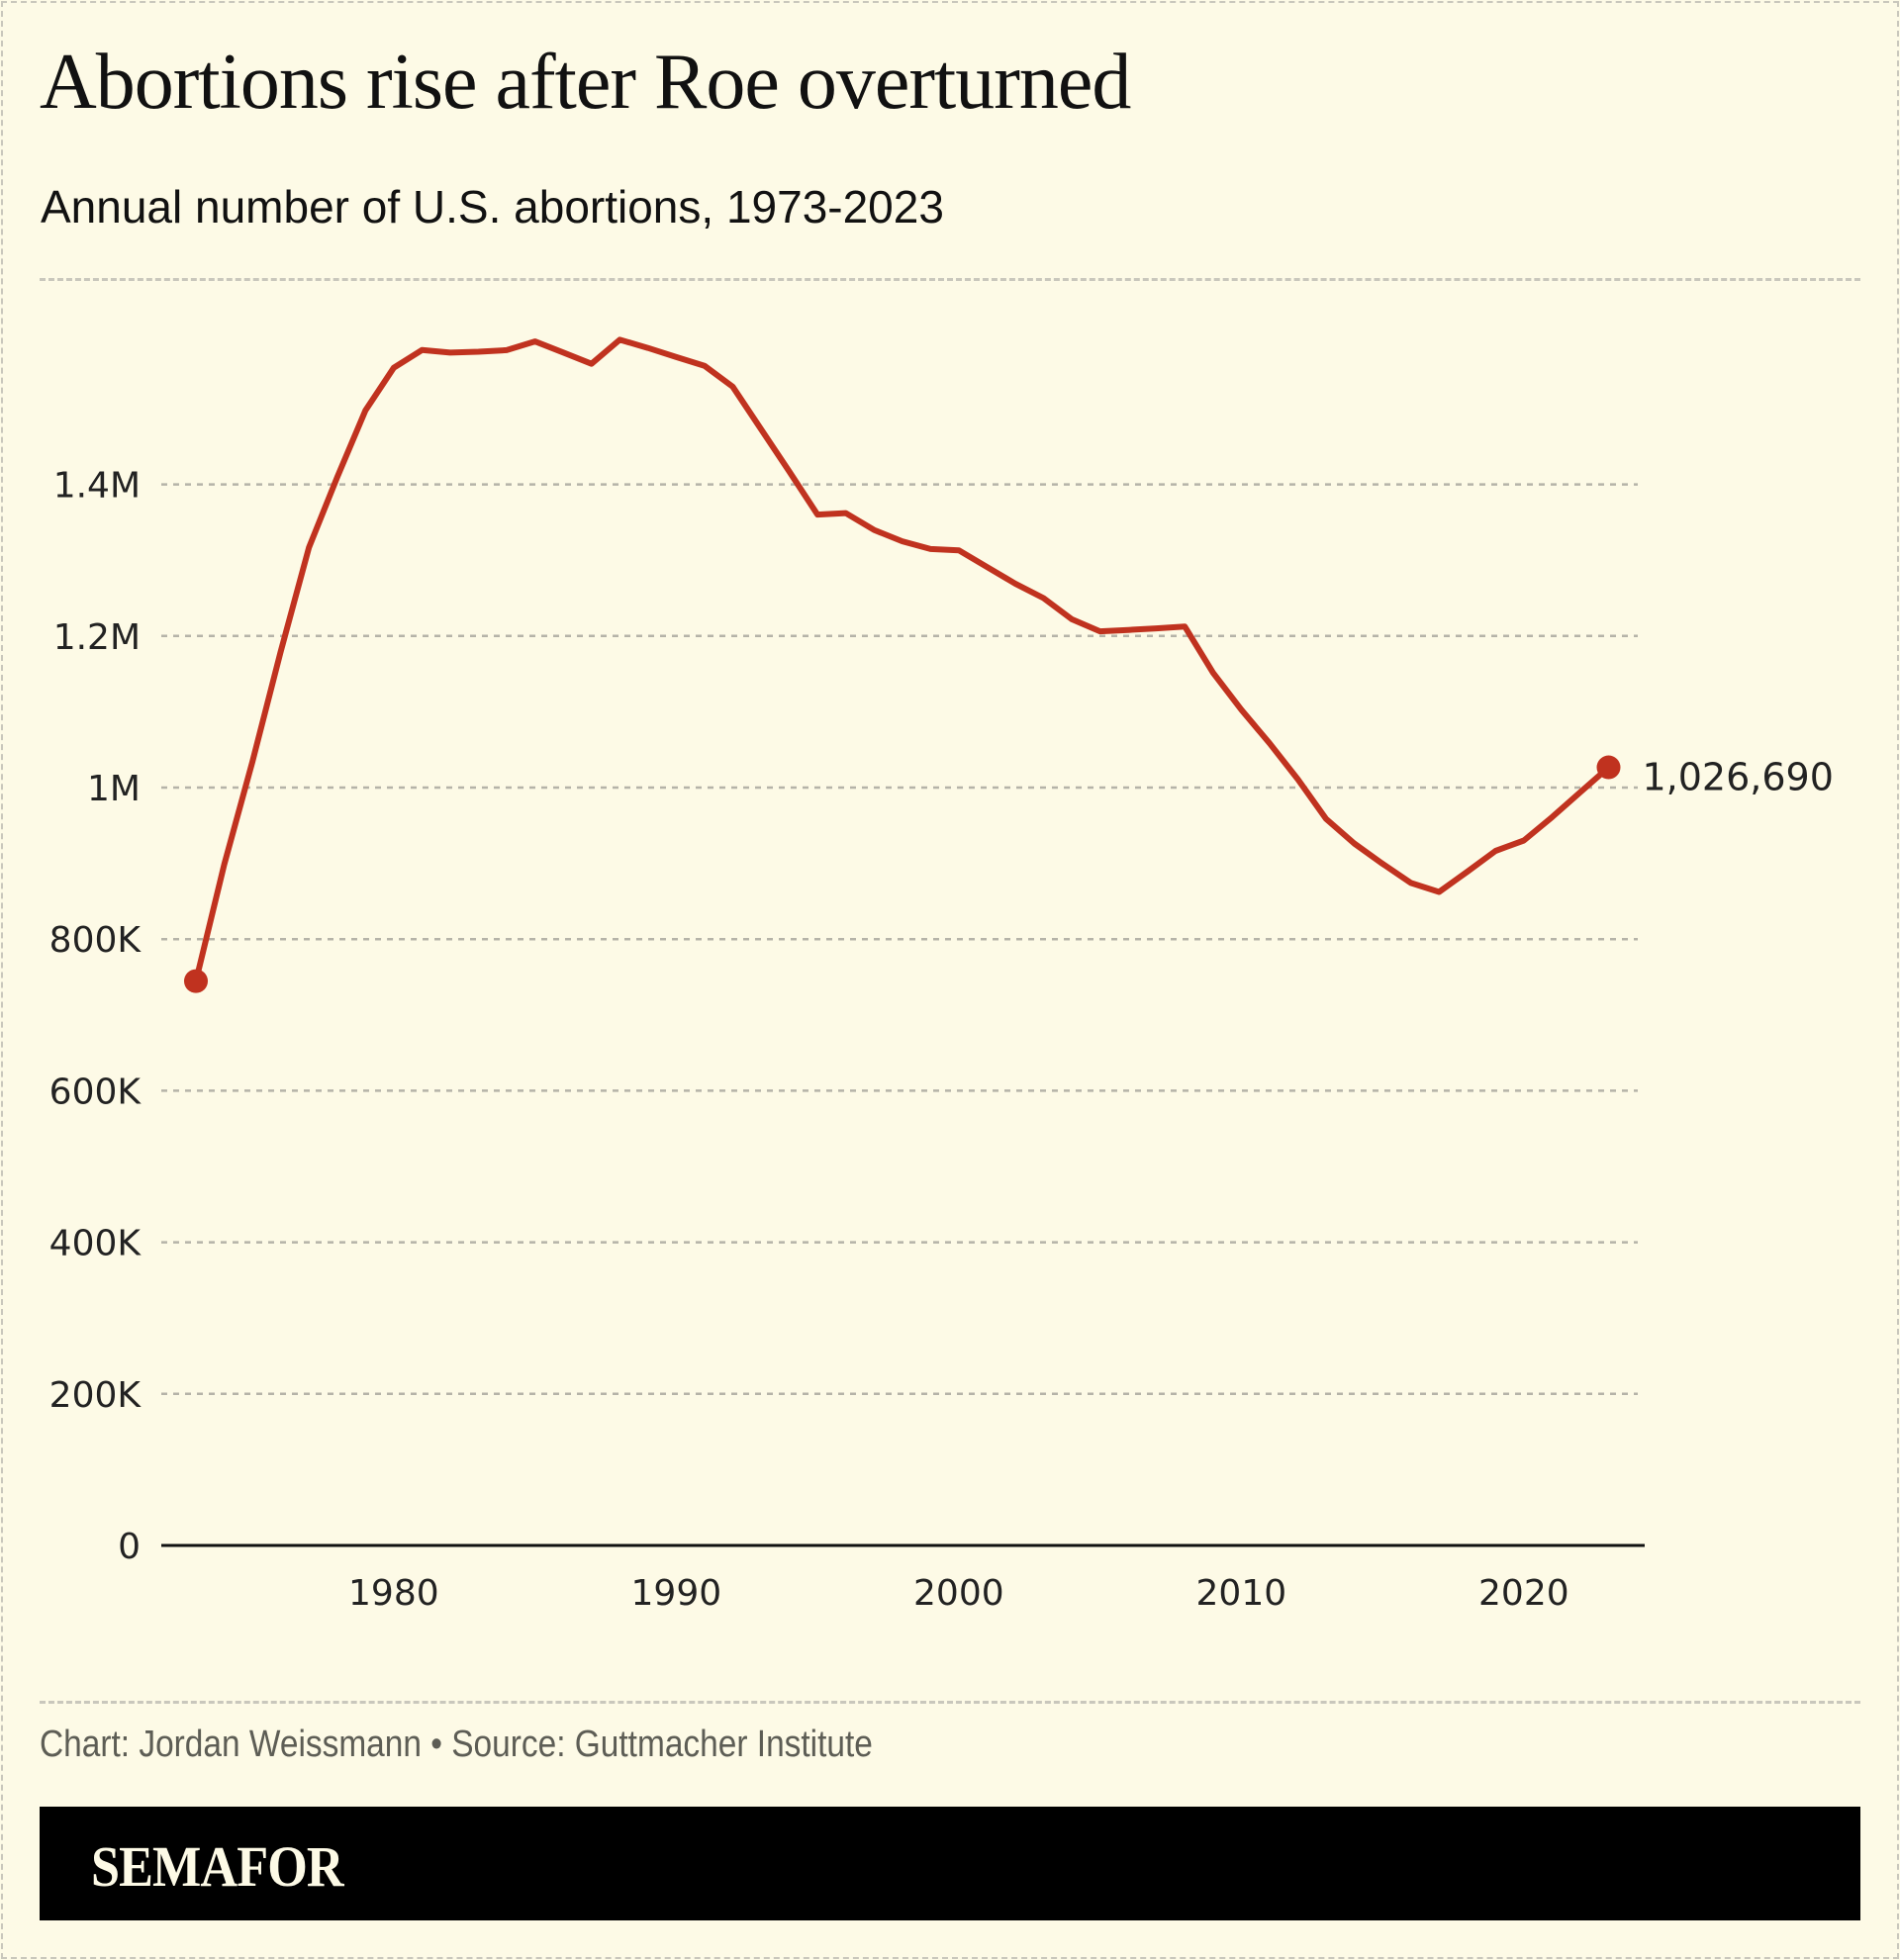 The image size is (1900, 1960). I want to click on brand-bar: SEMAFOR, so click(950, 1863).